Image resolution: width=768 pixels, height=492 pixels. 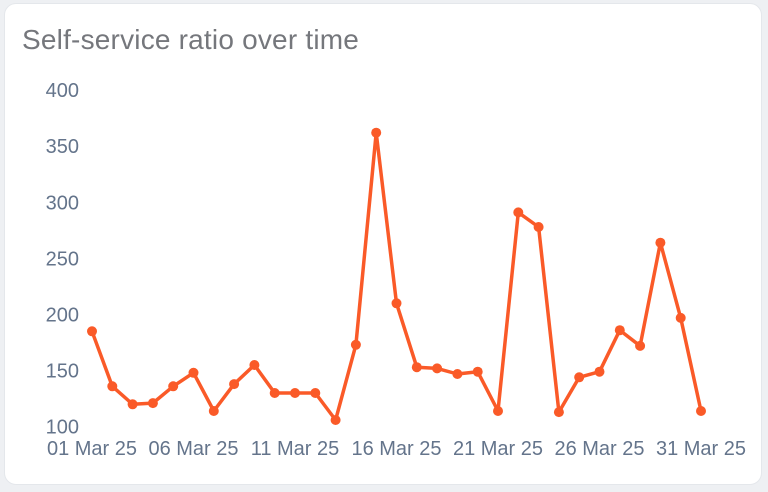 What do you see at coordinates (193, 449) in the screenshot?
I see `x-axis-tick-label: 06 Mar 25` at bounding box center [193, 449].